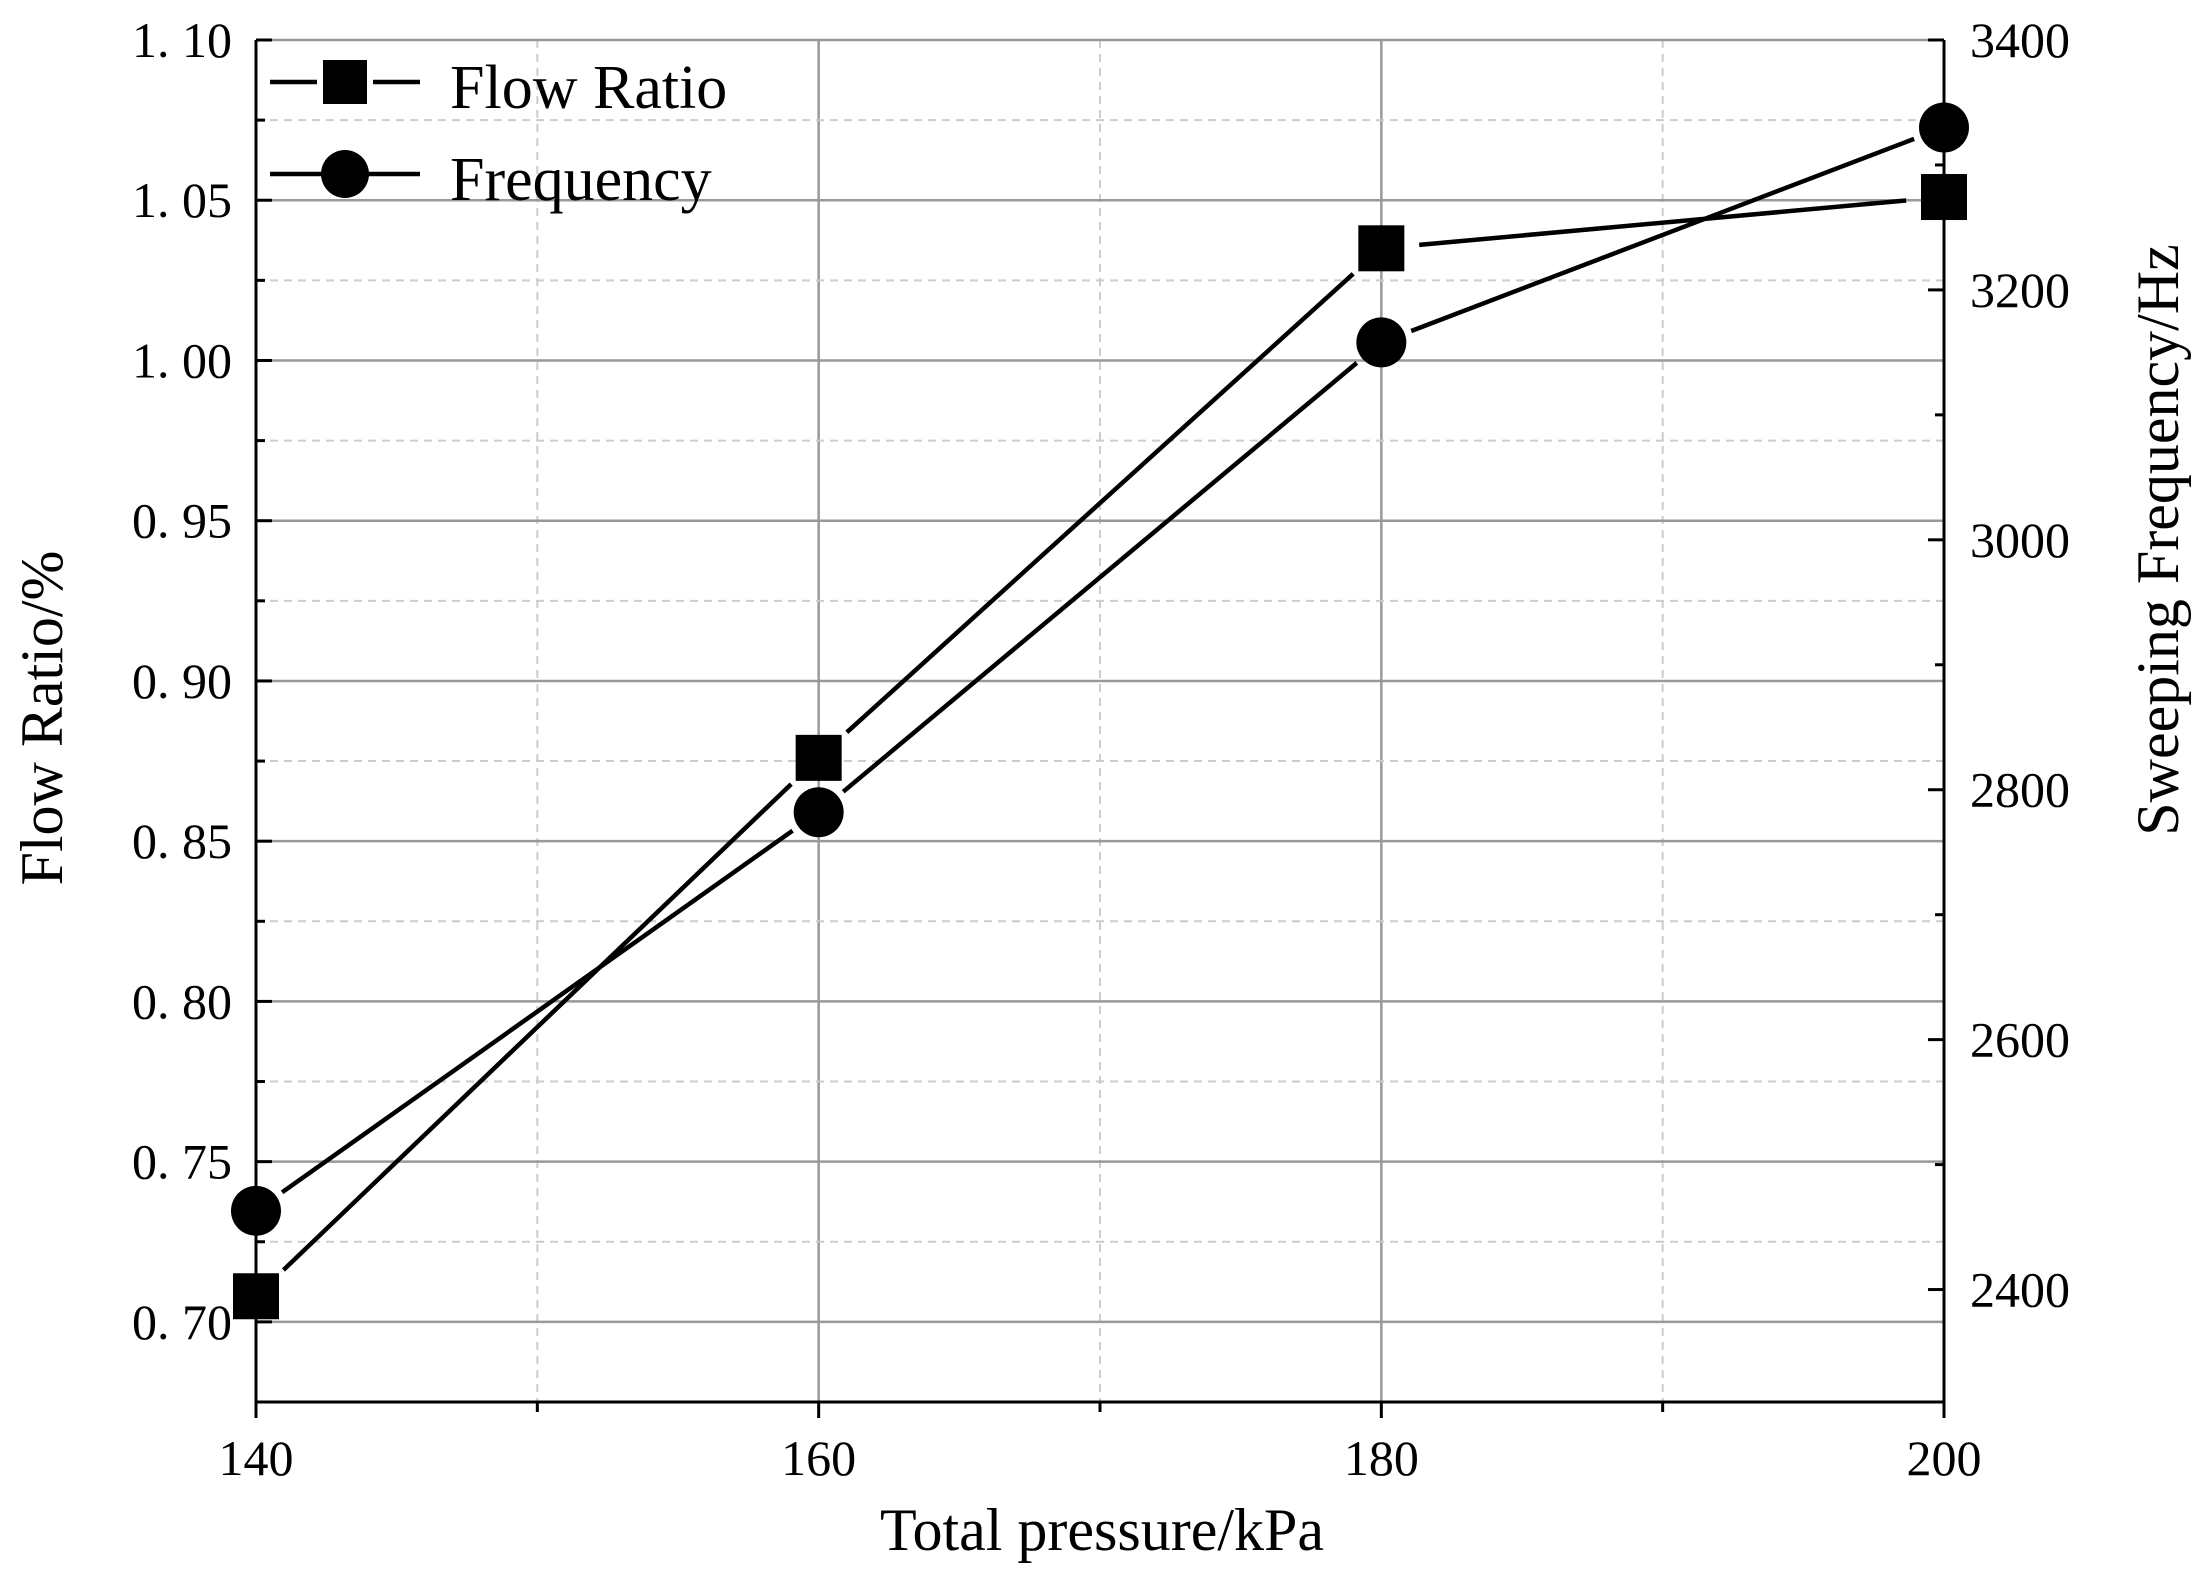 The image size is (2197, 1589). Describe the element at coordinates (345, 82) in the screenshot. I see `legend-square-marker` at that location.